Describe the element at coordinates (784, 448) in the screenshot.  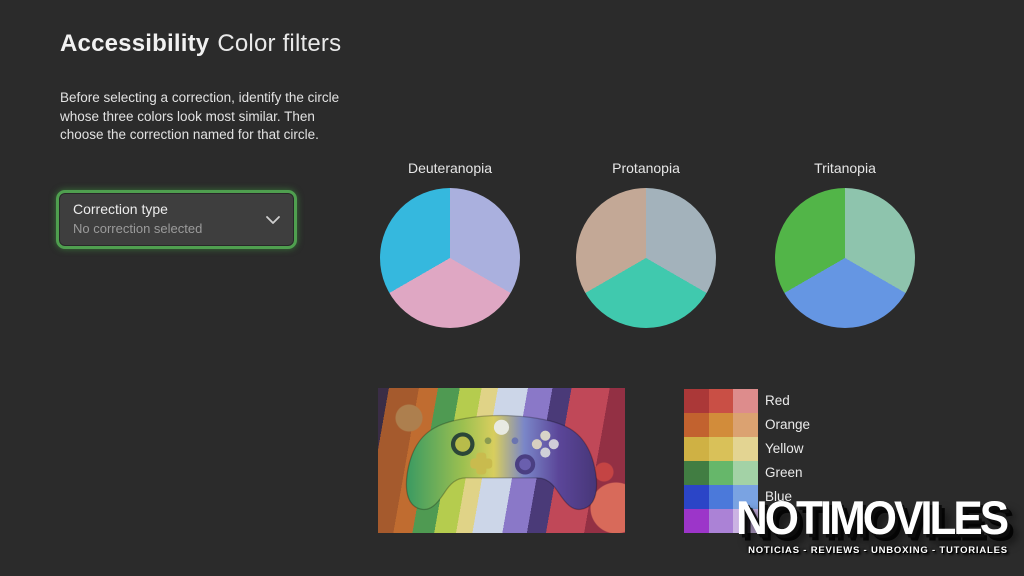
I see `palette-label: Yellow` at that location.